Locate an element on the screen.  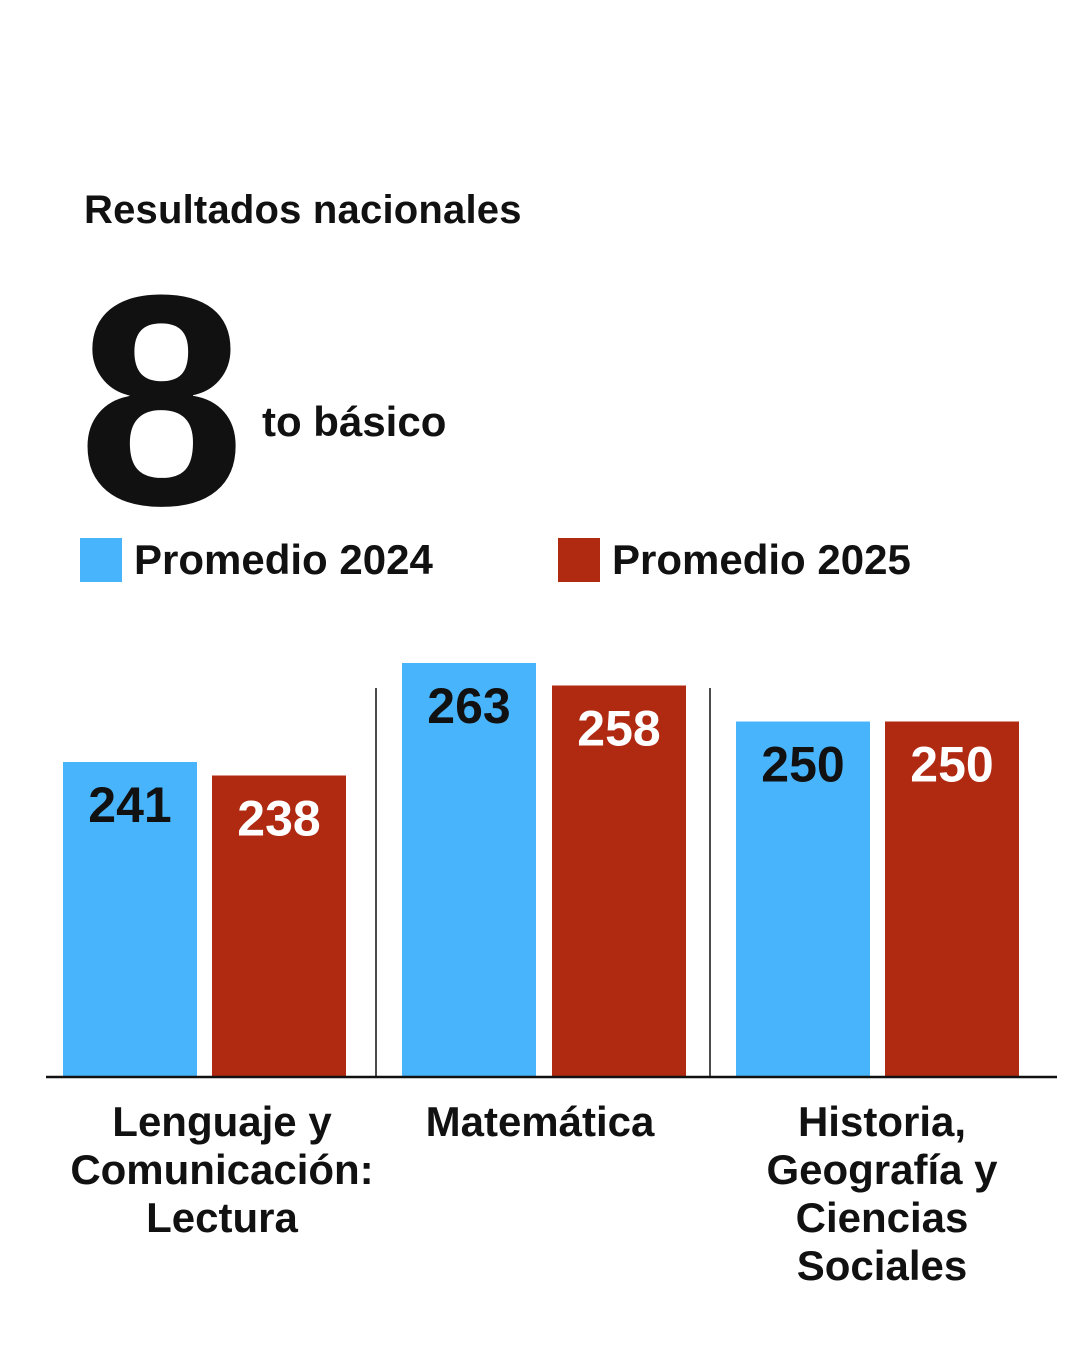
category-label-line: Historia, is located at coordinates (882, 1121).